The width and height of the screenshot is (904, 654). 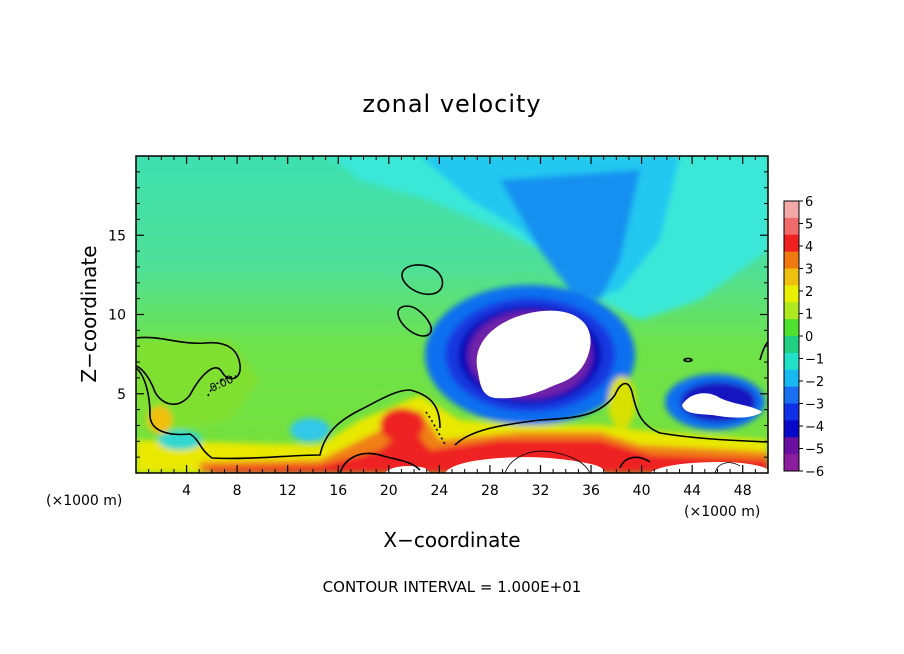 I want to click on contour-labels-dots-mid, so click(x=436, y=429).